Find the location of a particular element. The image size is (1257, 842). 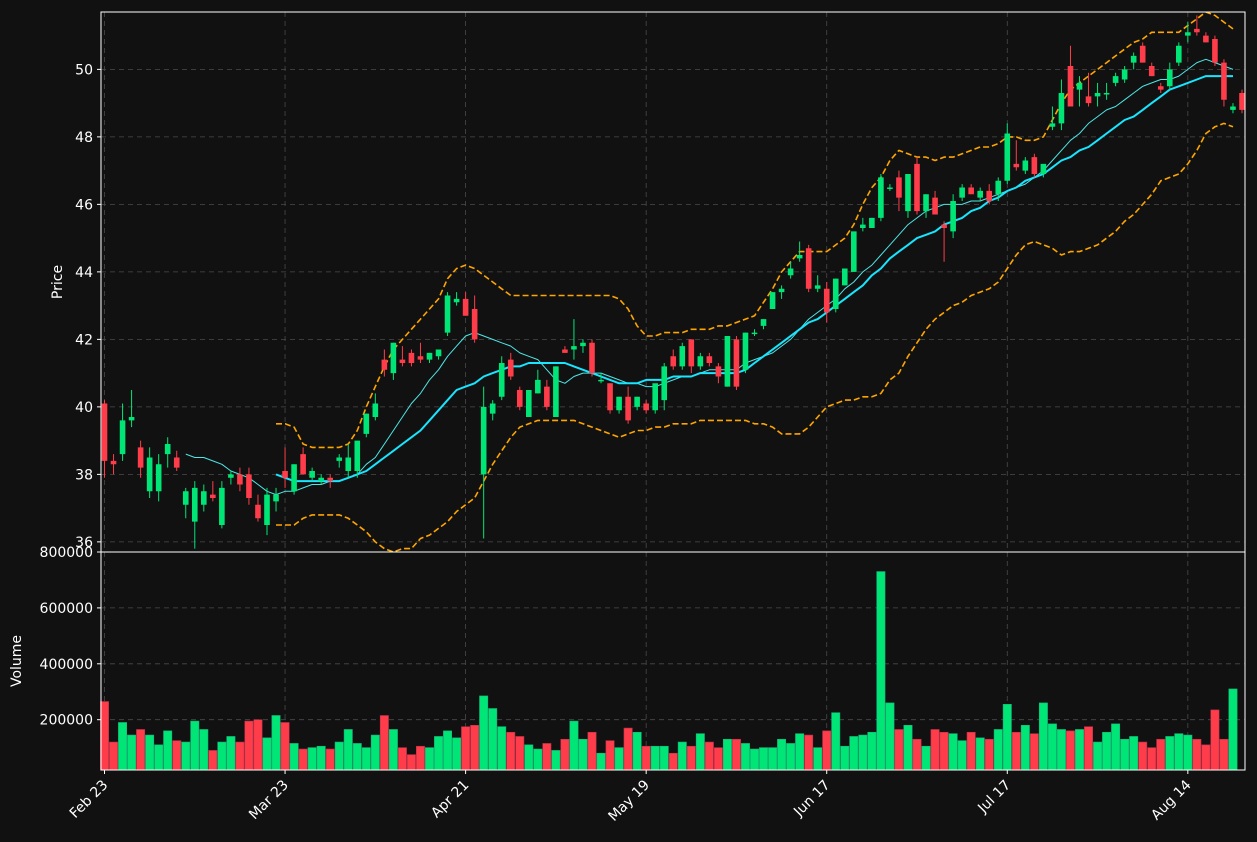

price-tick-label: 42 is located at coordinates (84, 340).